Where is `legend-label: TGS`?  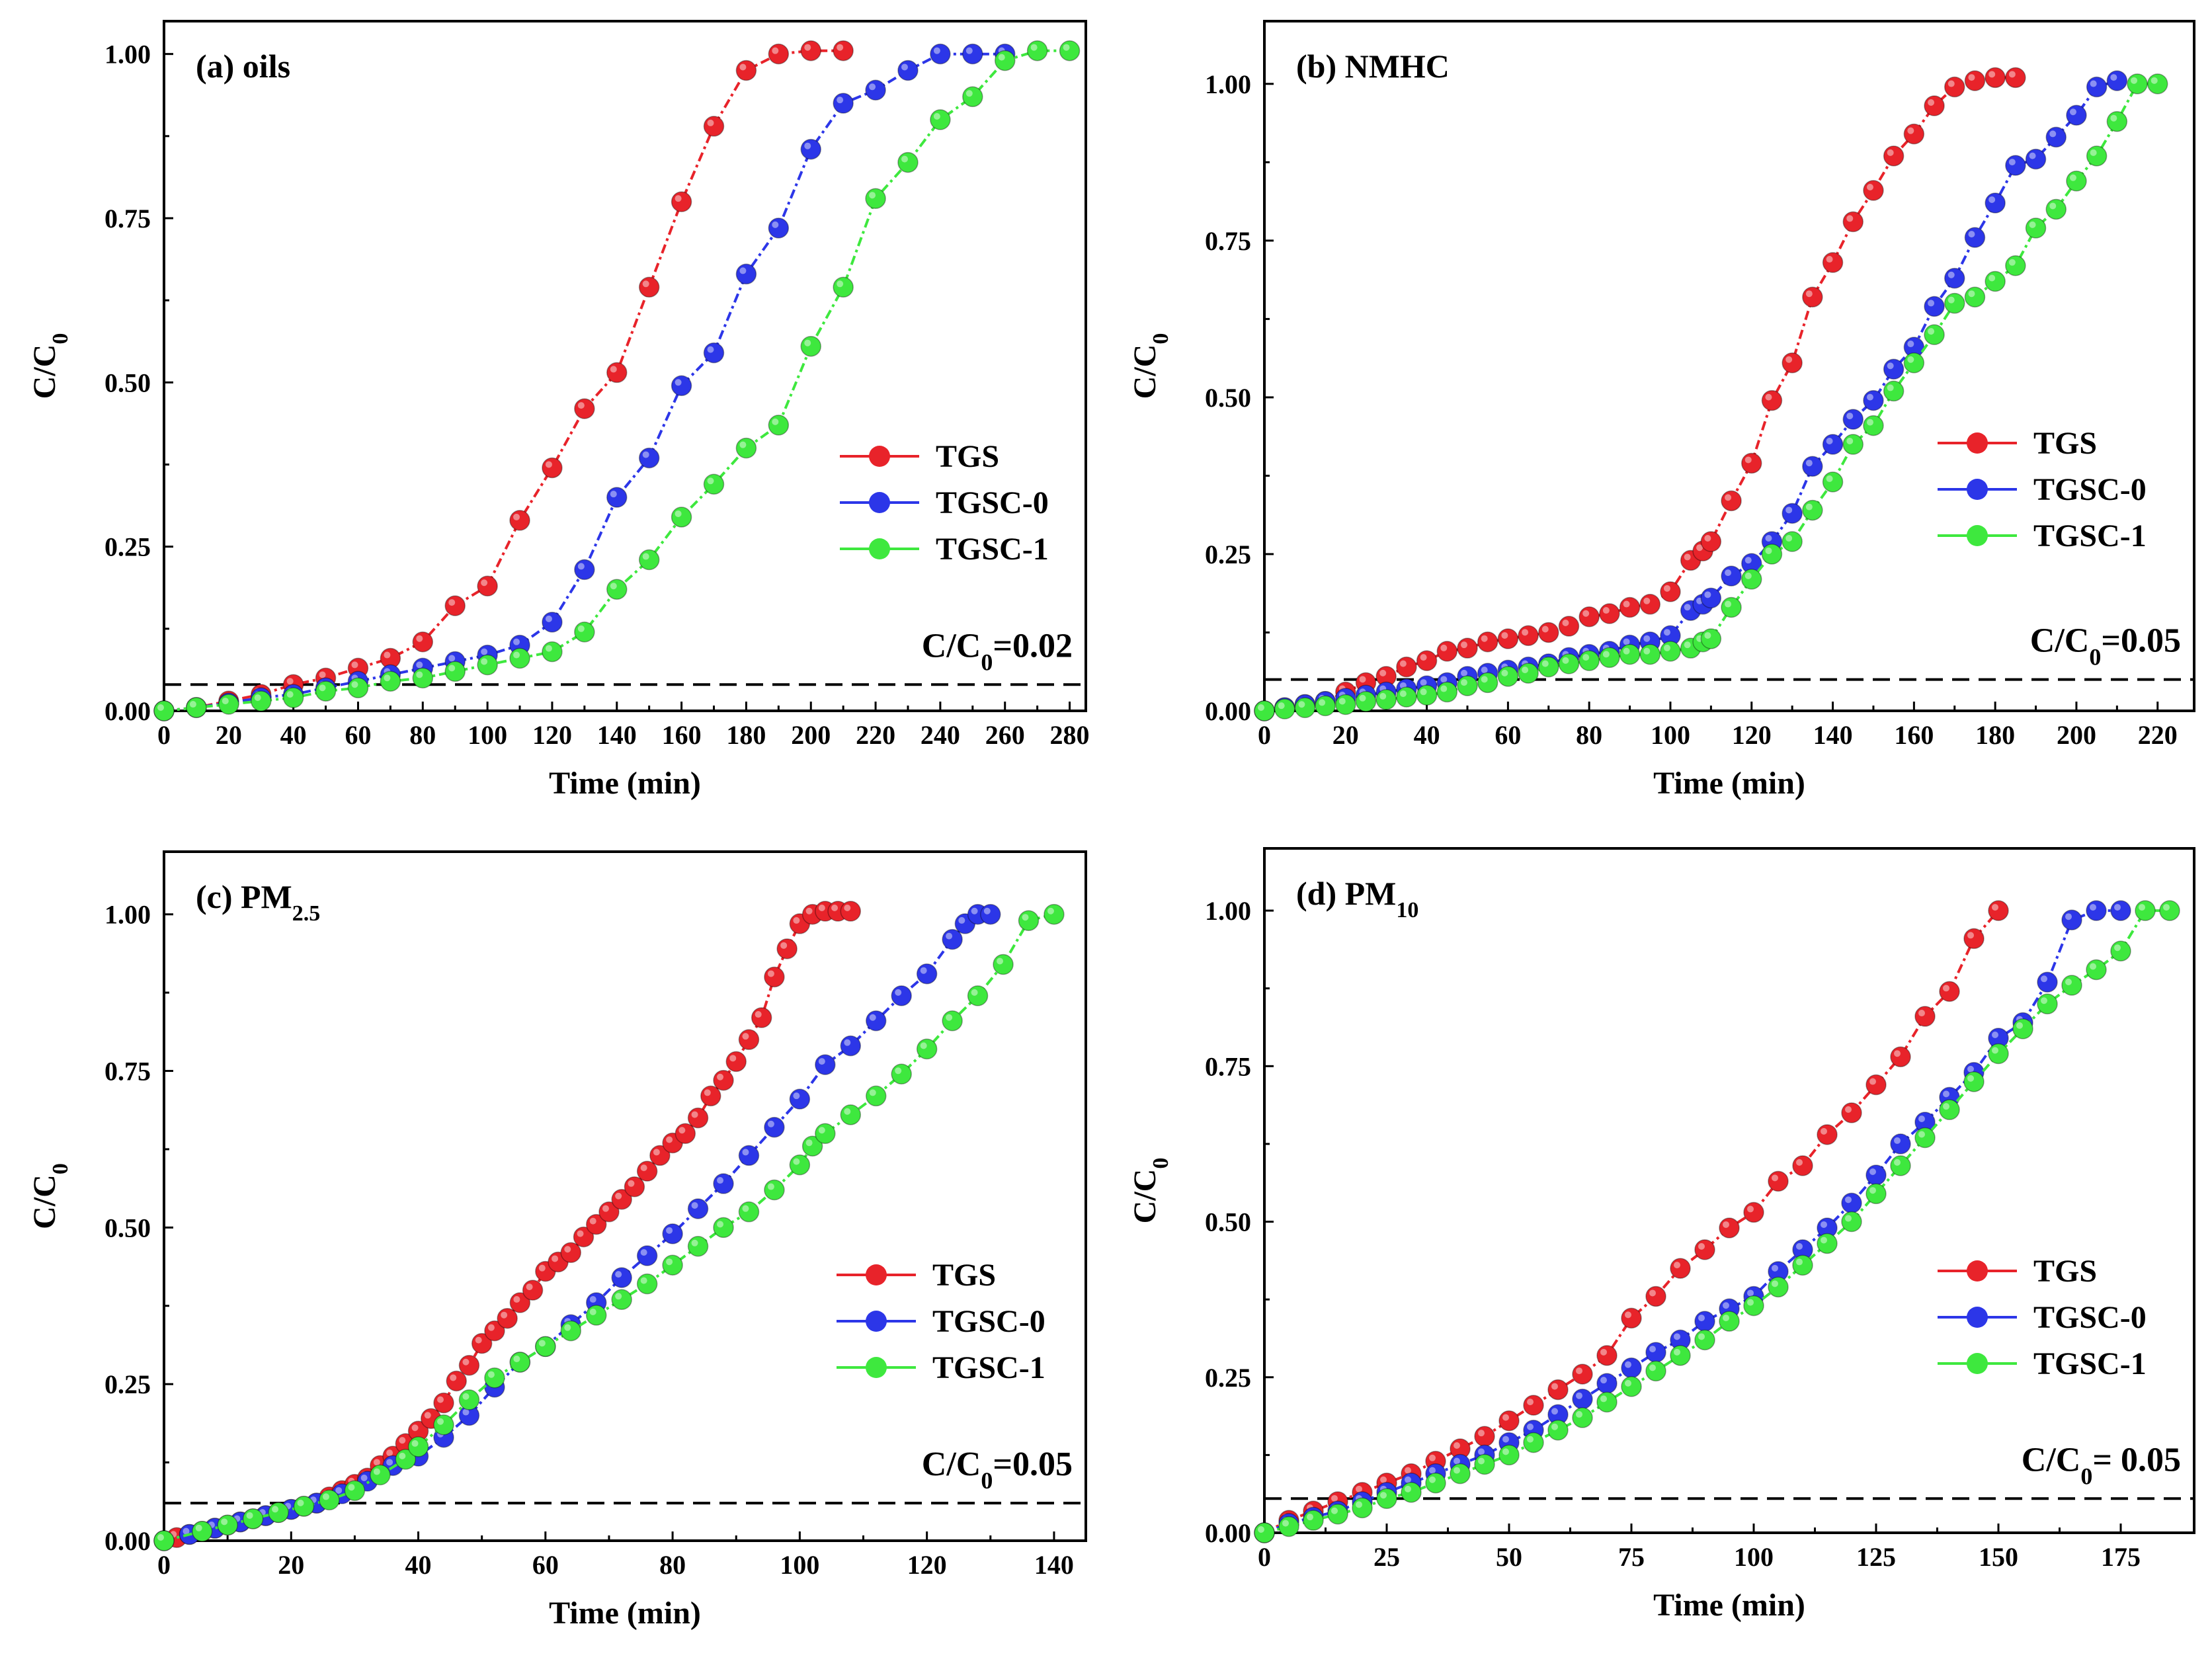 legend-label: TGS is located at coordinates (2065, 443).